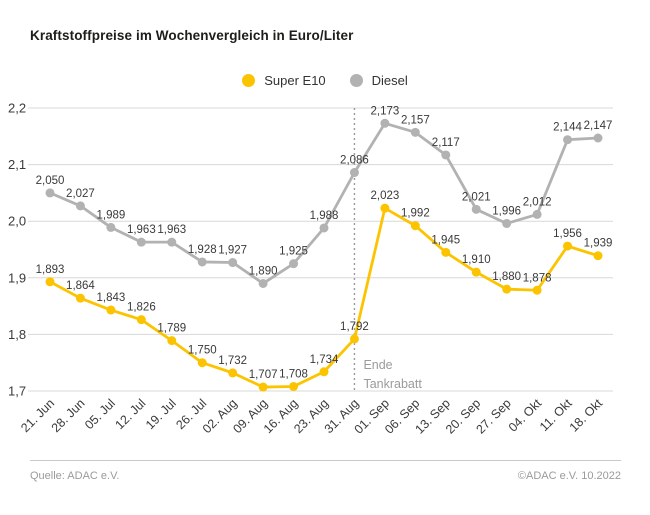 Image resolution: width=650 pixels, height=515 pixels. Describe the element at coordinates (171, 329) in the screenshot. I see `value-label-super-e10: 1,789` at that location.